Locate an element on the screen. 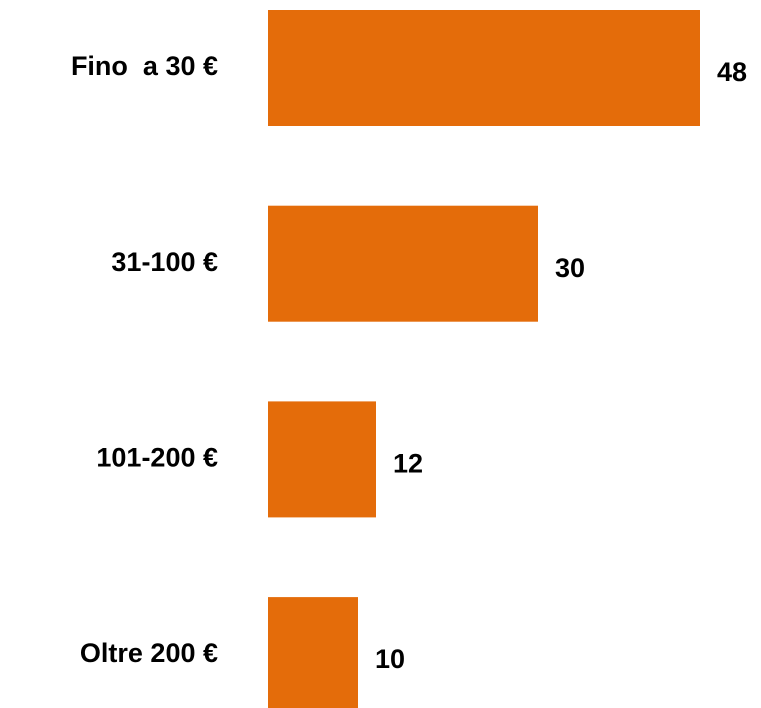 This screenshot has width=761, height=708. value-label: 48 is located at coordinates (732, 72).